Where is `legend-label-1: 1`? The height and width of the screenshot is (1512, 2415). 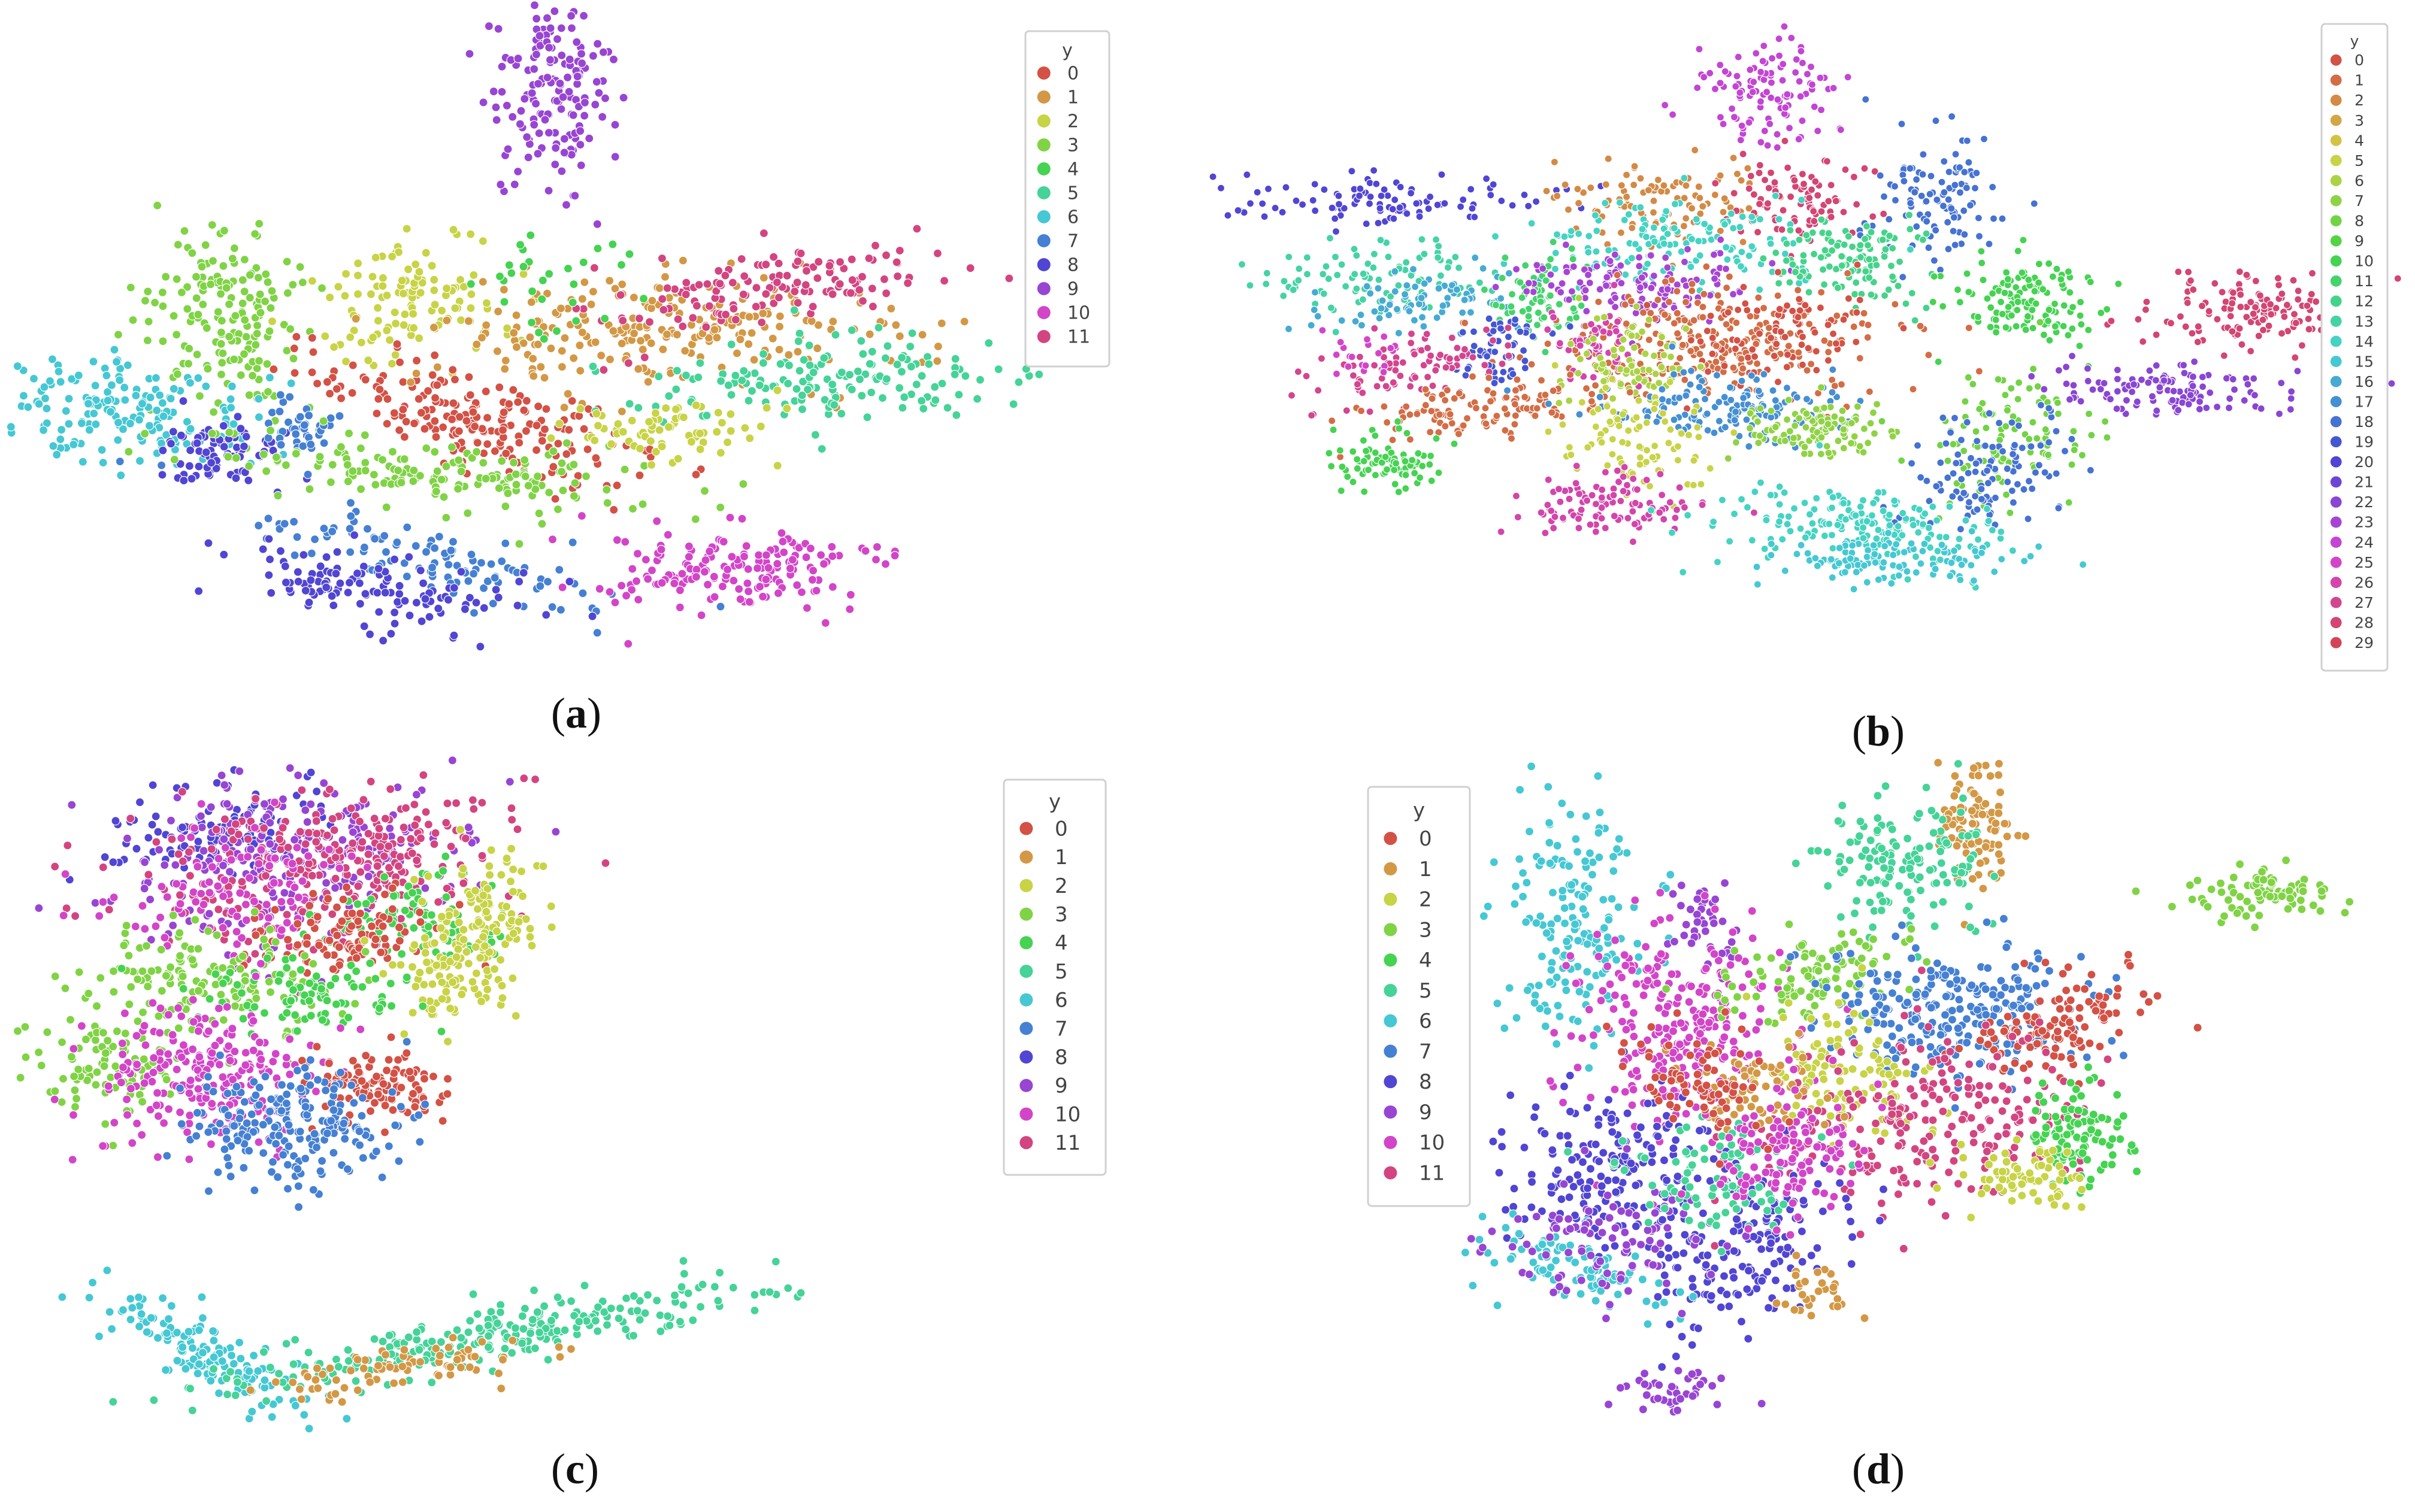
legend-label-1: 1 is located at coordinates (1073, 97).